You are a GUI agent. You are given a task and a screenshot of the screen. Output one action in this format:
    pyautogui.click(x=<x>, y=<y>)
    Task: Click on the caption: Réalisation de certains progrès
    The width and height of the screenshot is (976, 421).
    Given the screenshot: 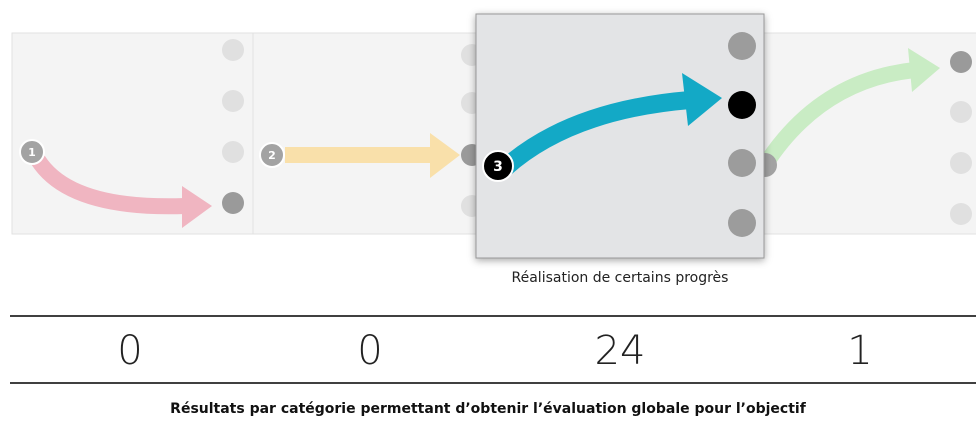 What is the action you would take?
    pyautogui.click(x=620, y=278)
    